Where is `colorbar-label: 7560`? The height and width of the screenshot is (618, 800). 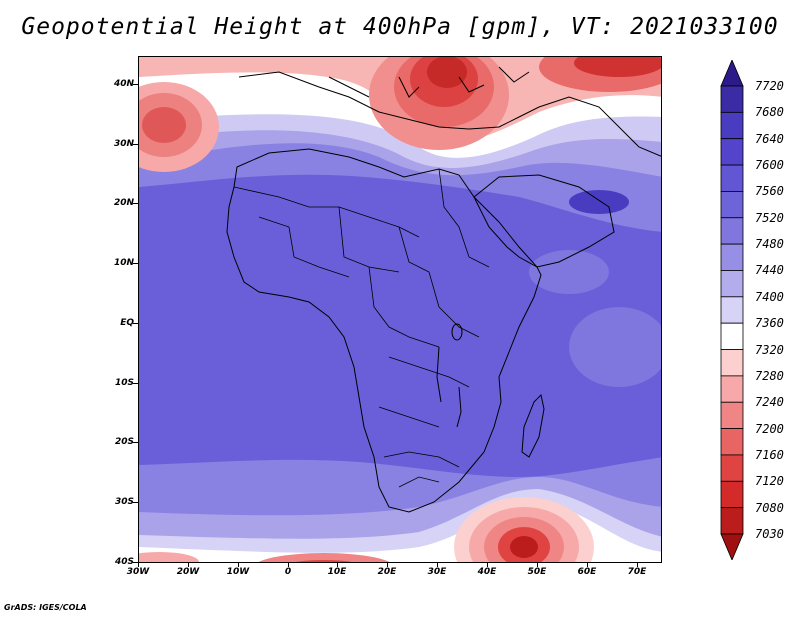
colorbar-label: 7560 is located at coordinates (769, 191).